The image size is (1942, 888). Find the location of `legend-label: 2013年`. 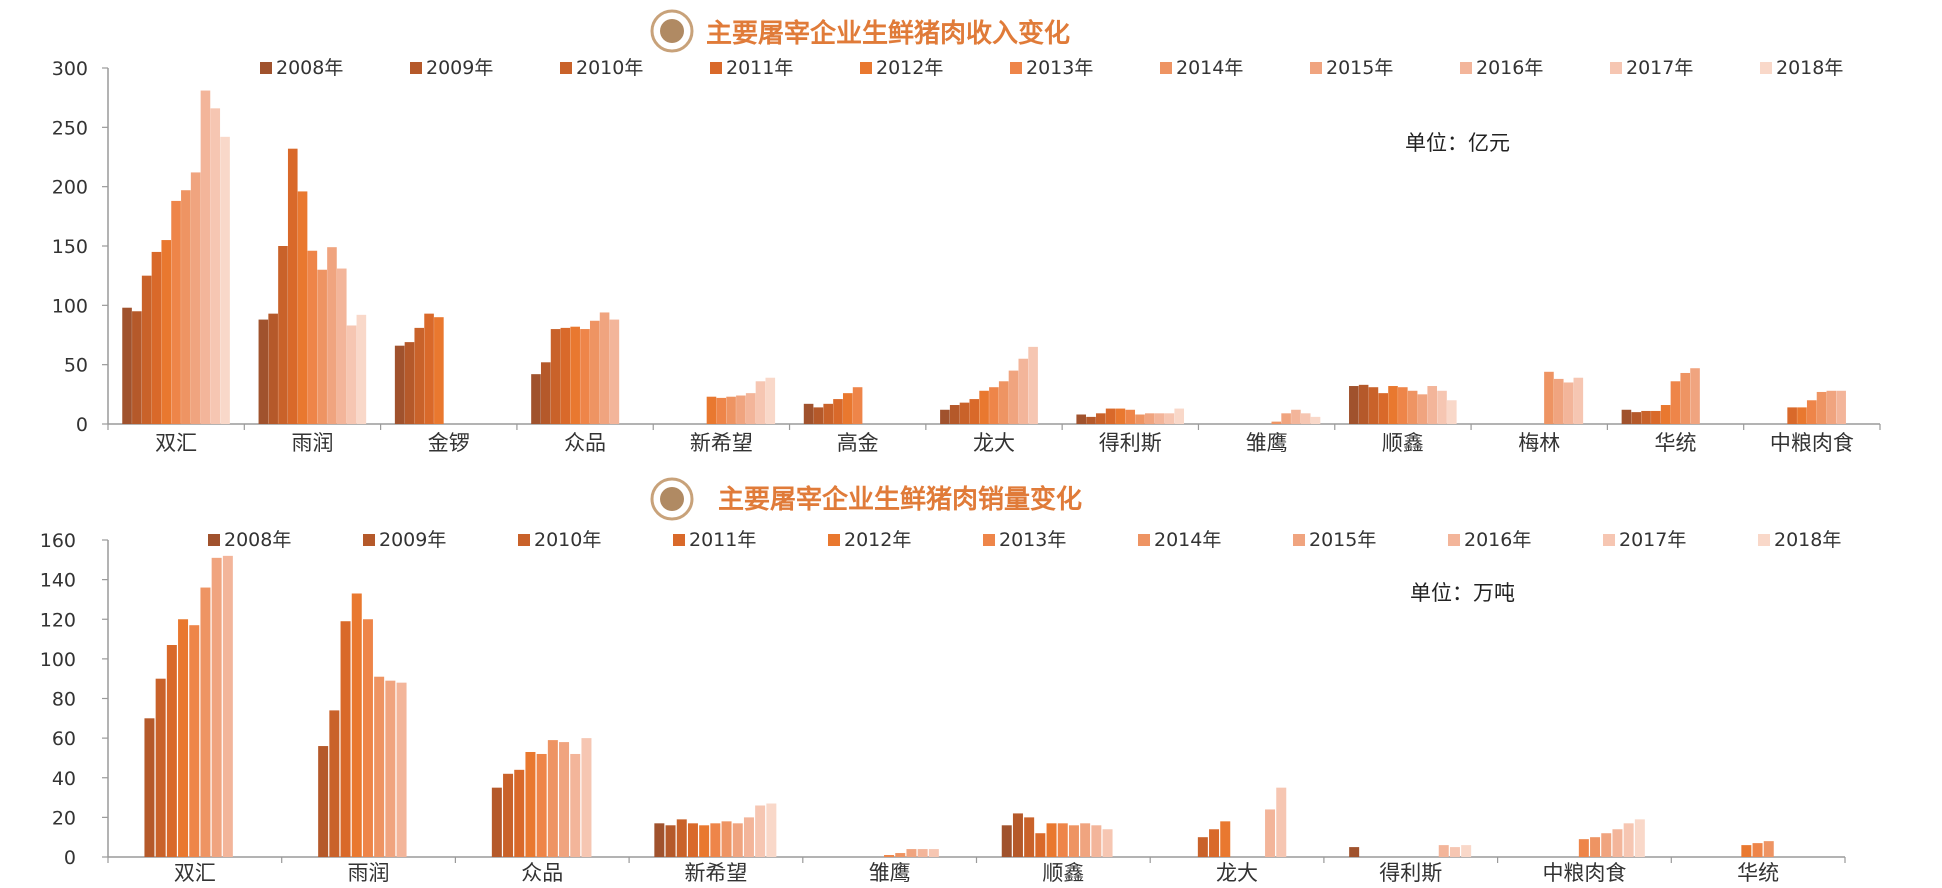

legend-label: 2013年 is located at coordinates (1032, 540).